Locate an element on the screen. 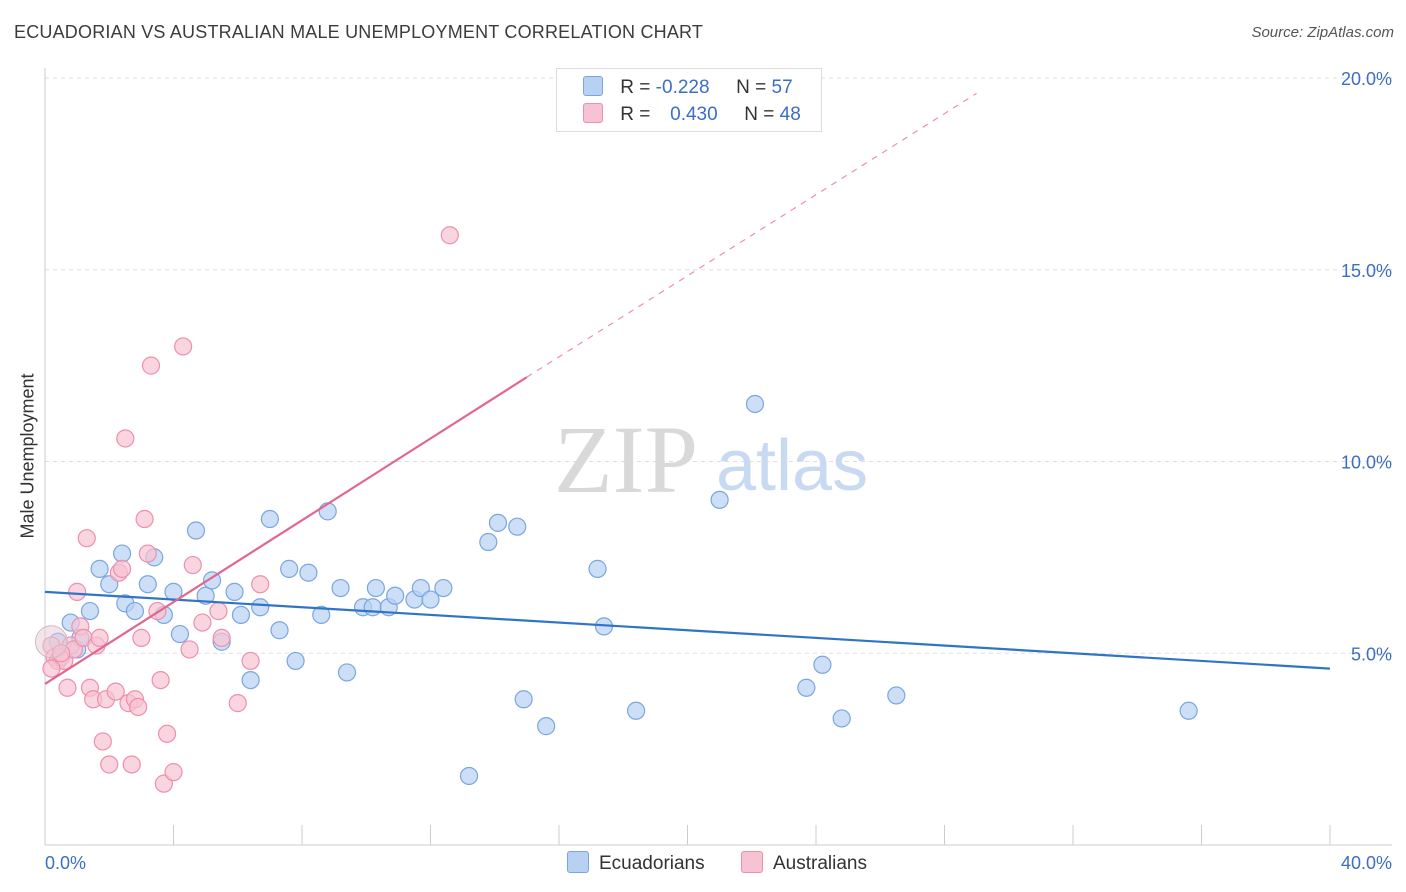 This screenshot has width=1406, height=892. correlation-legend: R = -0.228 N = 57 R = 0.430 N = 48 is located at coordinates (689, 100).